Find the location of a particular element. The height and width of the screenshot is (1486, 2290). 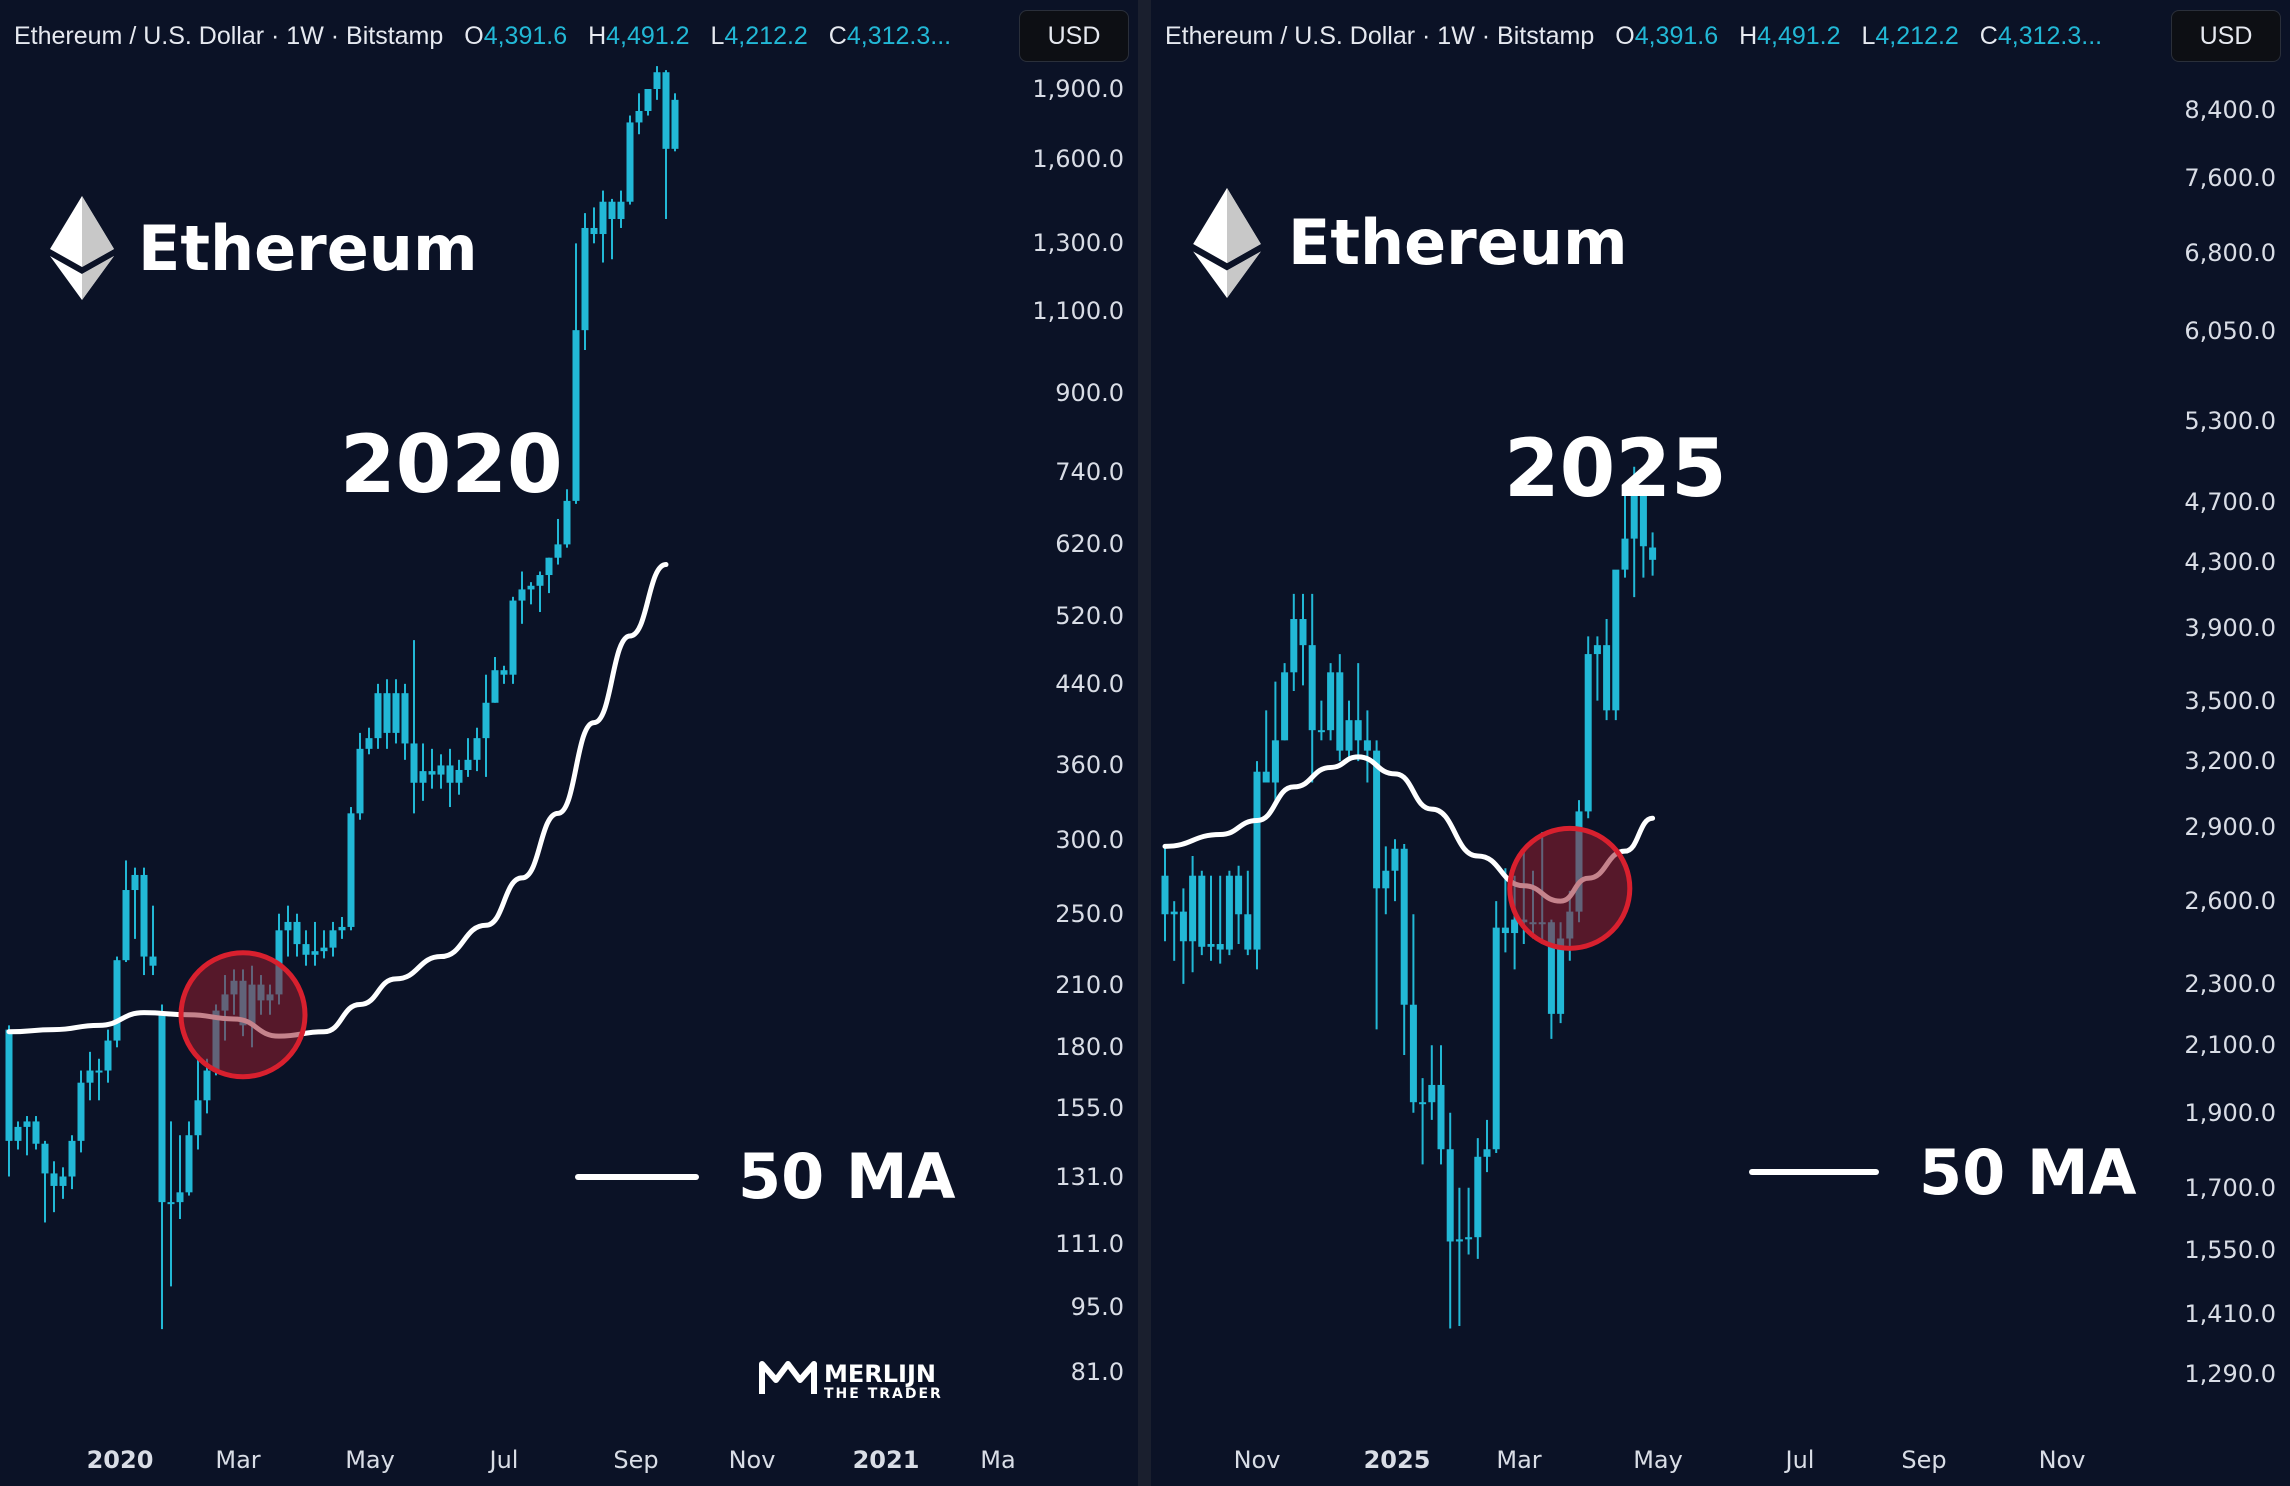

time-tick-label: Ma is located at coordinates (998, 1460).